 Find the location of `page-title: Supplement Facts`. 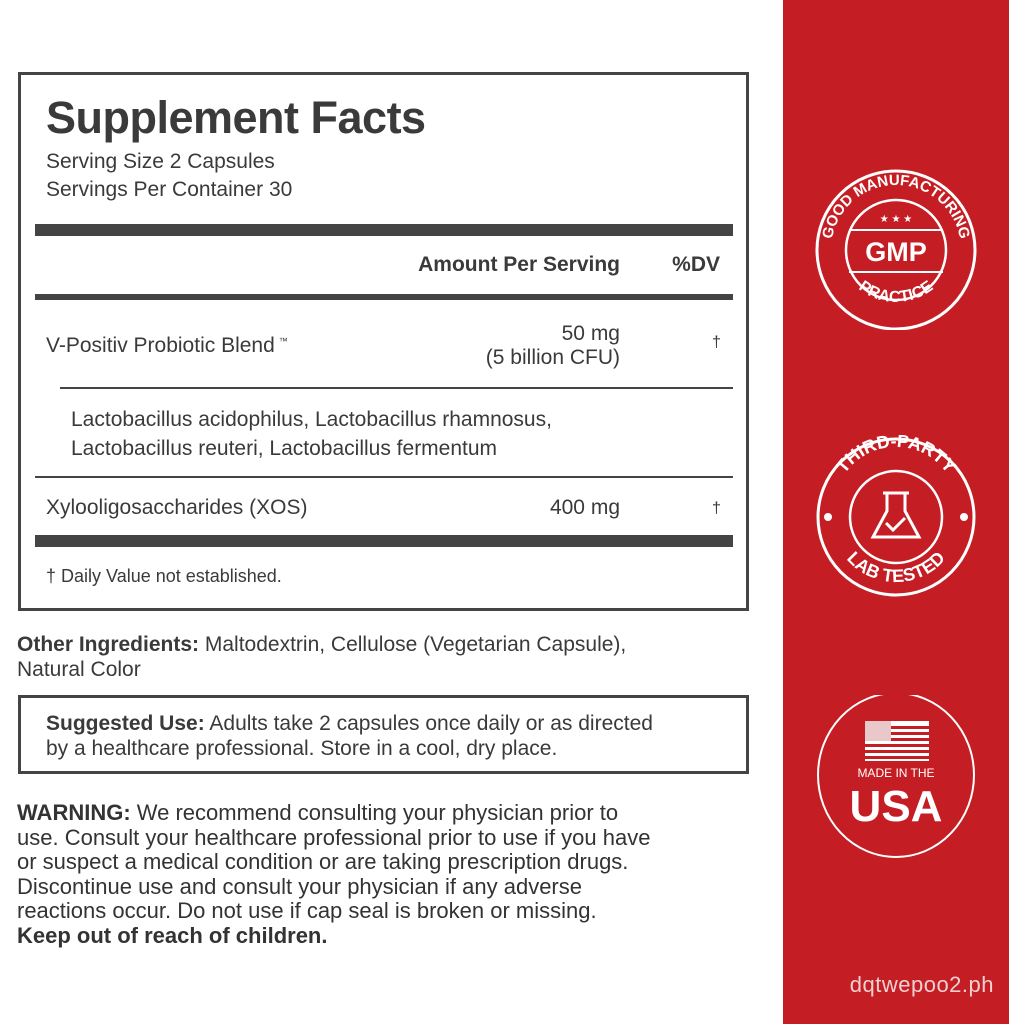

page-title: Supplement Facts is located at coordinates (236, 117).